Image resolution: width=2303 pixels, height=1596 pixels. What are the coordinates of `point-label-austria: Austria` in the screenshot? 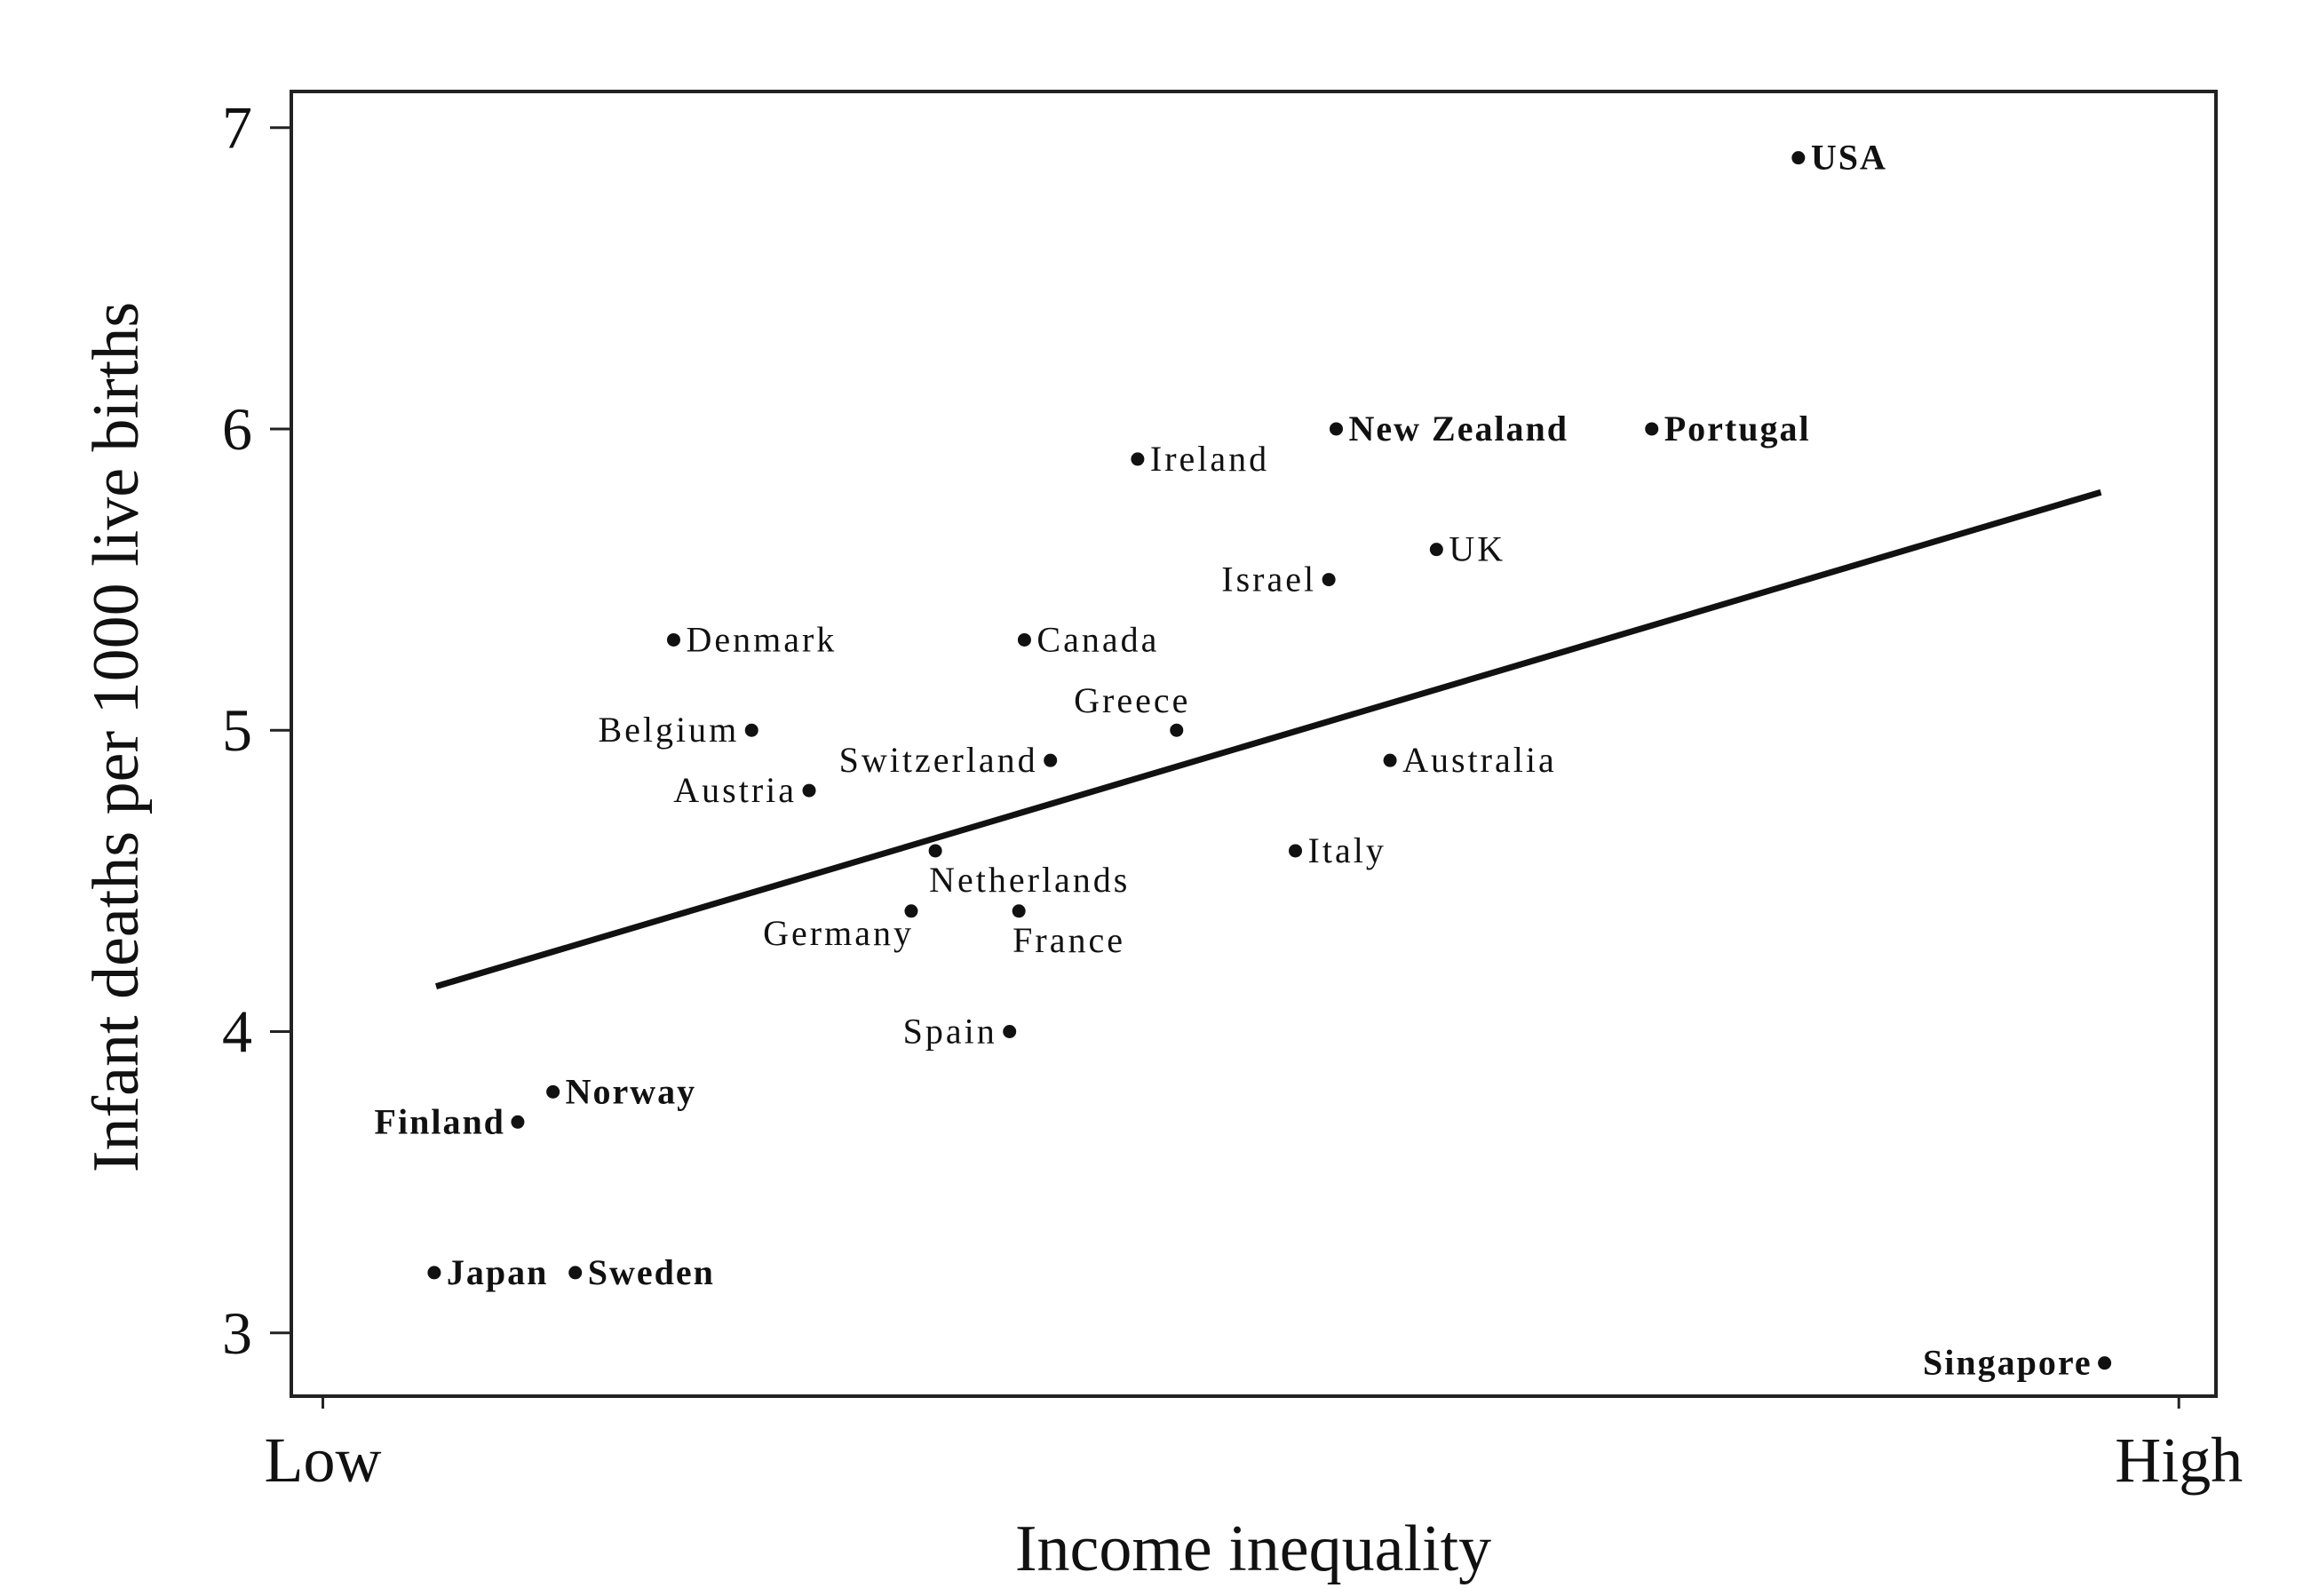 It's located at (735, 790).